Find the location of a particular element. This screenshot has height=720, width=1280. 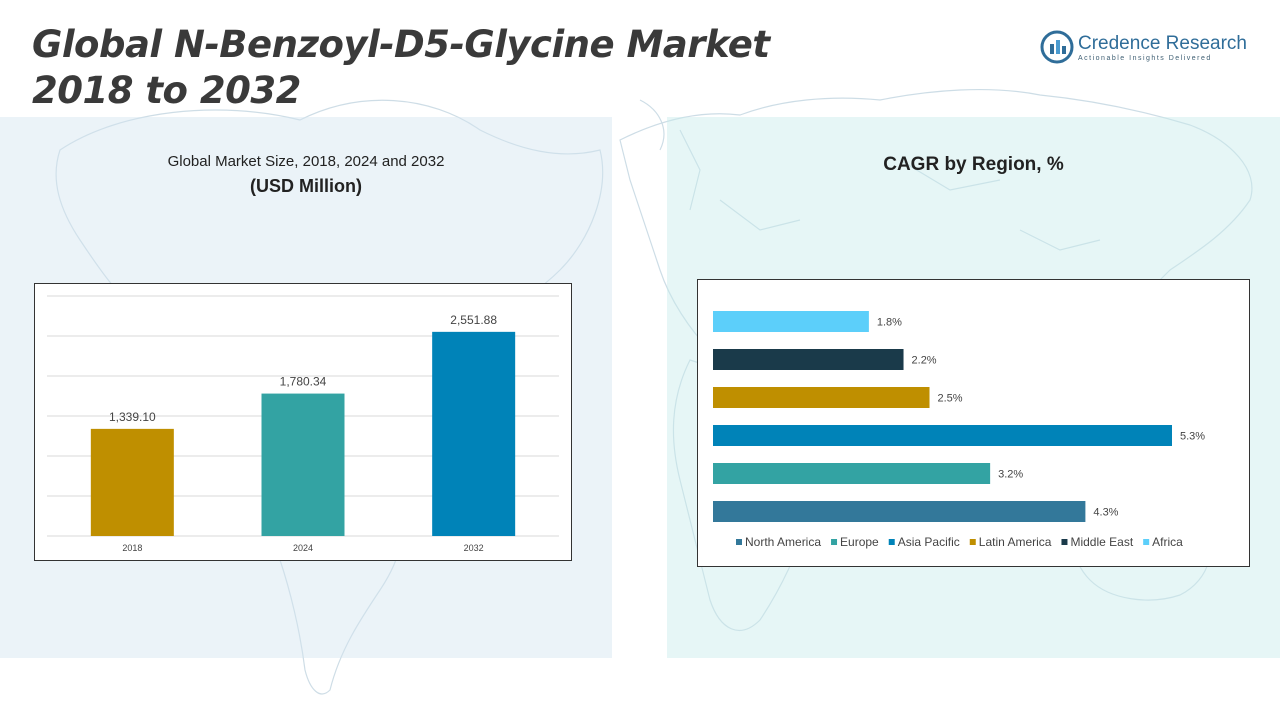

x-tick-label: 2018 is located at coordinates (132, 548).